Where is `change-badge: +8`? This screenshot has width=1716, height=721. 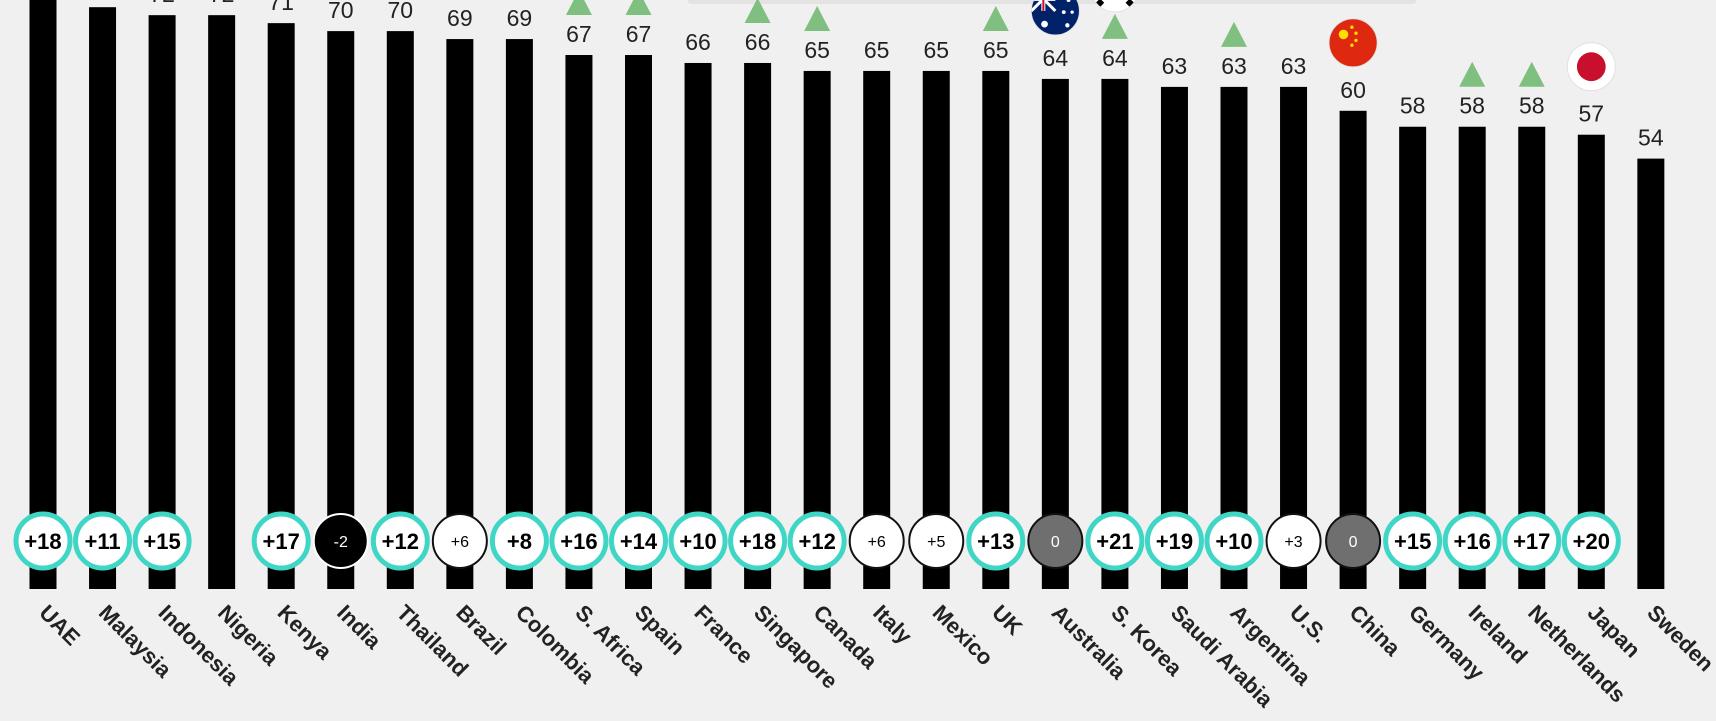 change-badge: +8 is located at coordinates (519, 541).